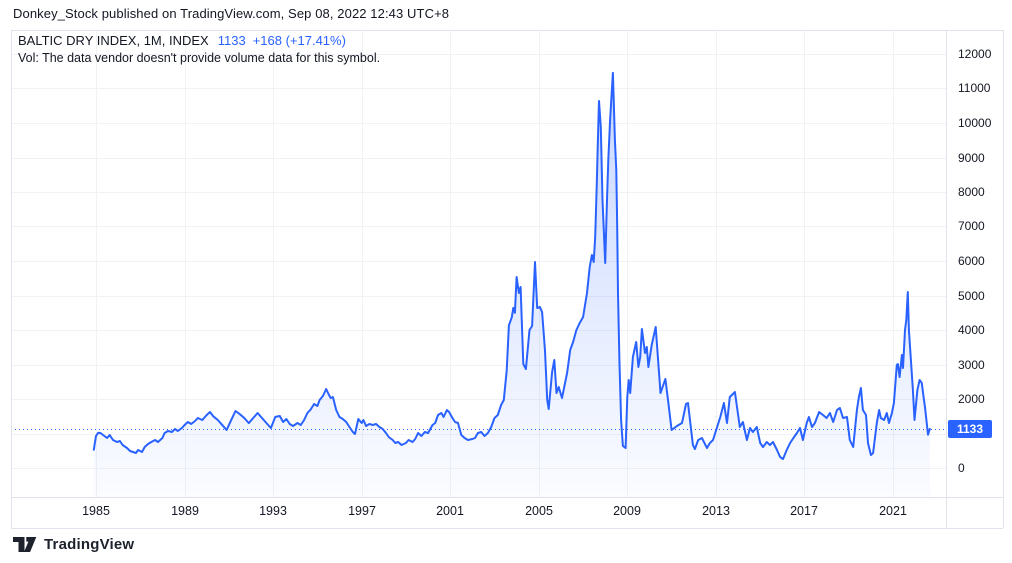 This screenshot has width=1012, height=563. What do you see at coordinates (975, 54) in the screenshot?
I see `price-scale-label: 12000` at bounding box center [975, 54].